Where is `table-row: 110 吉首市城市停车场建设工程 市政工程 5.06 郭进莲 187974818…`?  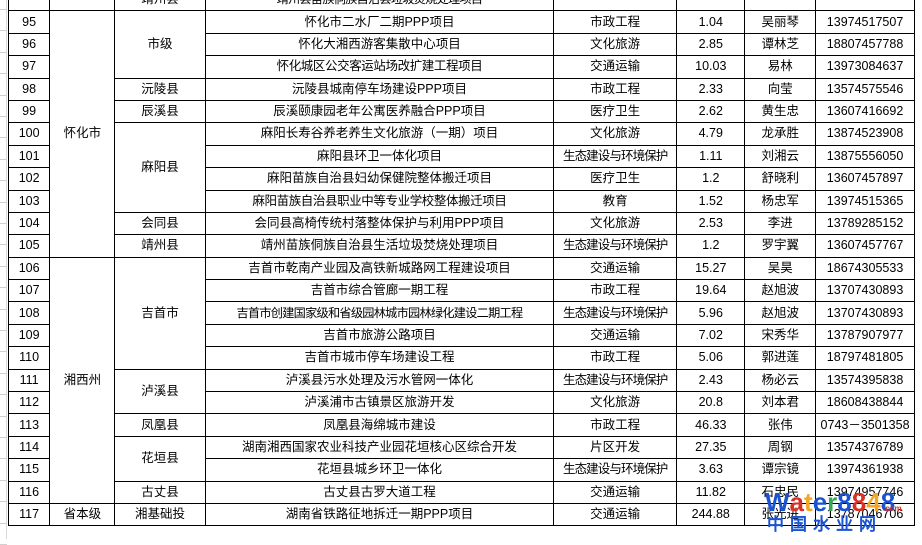 table-row: 110 吉首市城市停车场建设工程 市政工程 5.06 郭进莲 187974818… is located at coordinates (461, 358).